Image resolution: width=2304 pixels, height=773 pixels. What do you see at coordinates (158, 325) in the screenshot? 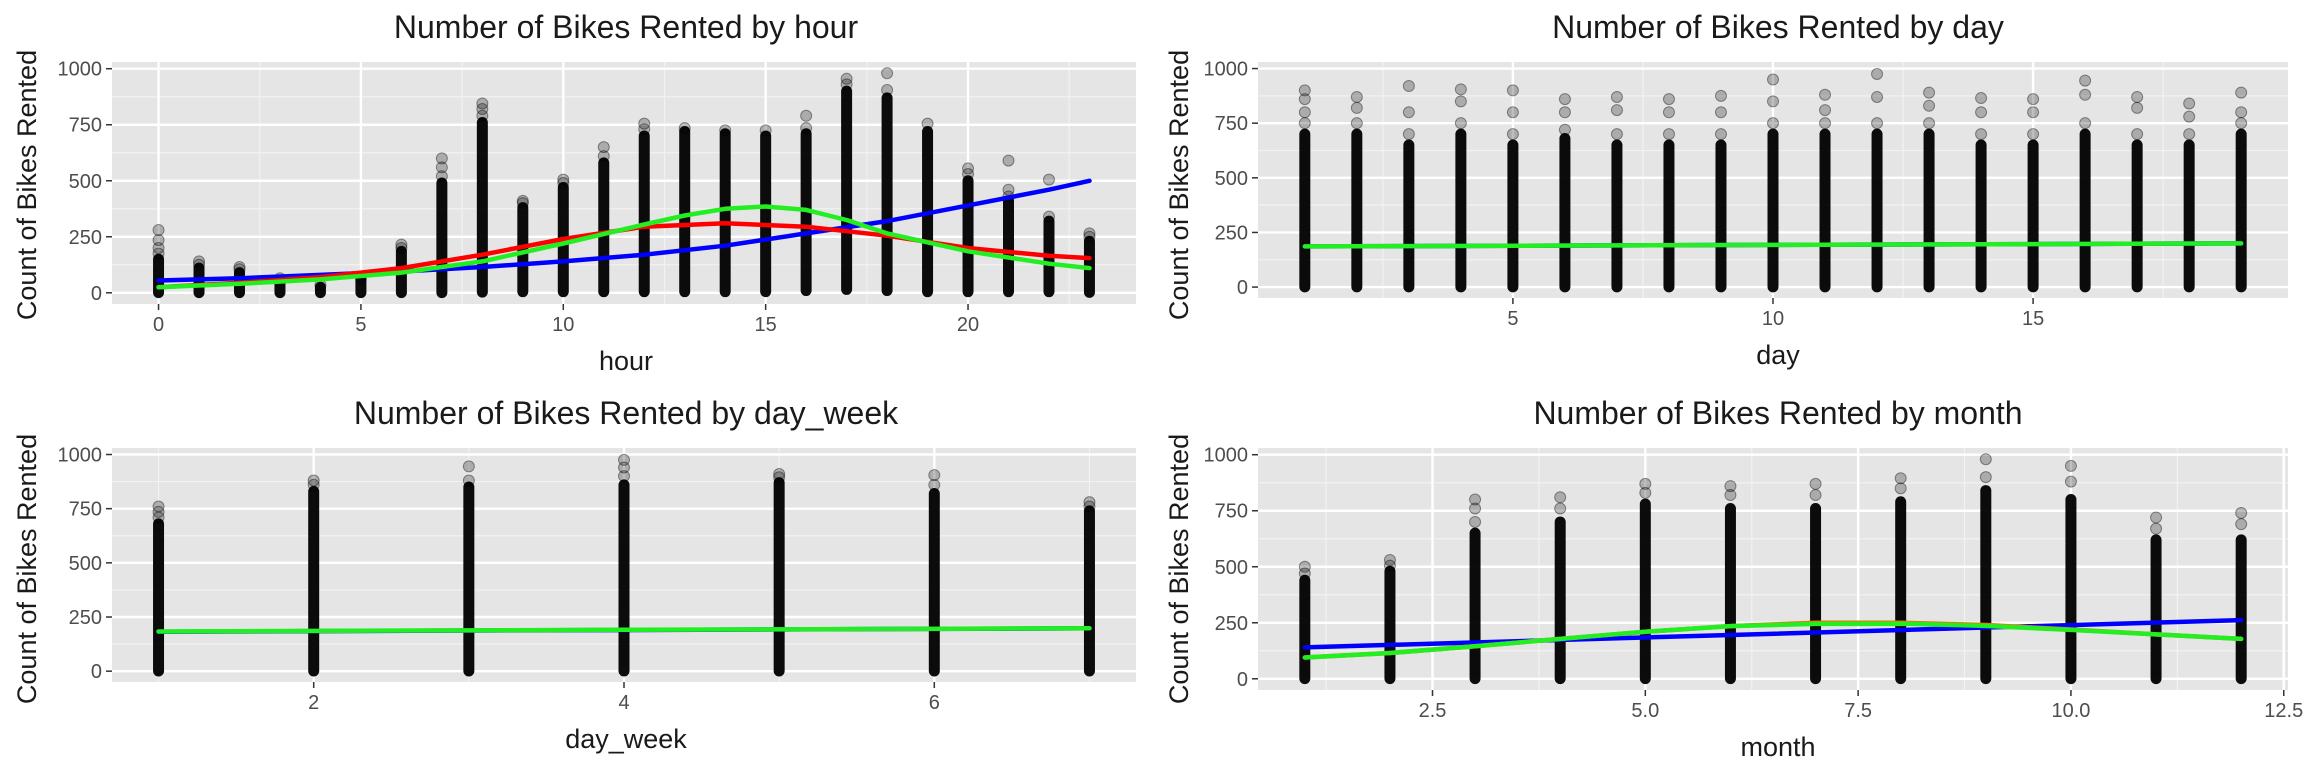
I see `x-tick-label: 0` at bounding box center [158, 325].